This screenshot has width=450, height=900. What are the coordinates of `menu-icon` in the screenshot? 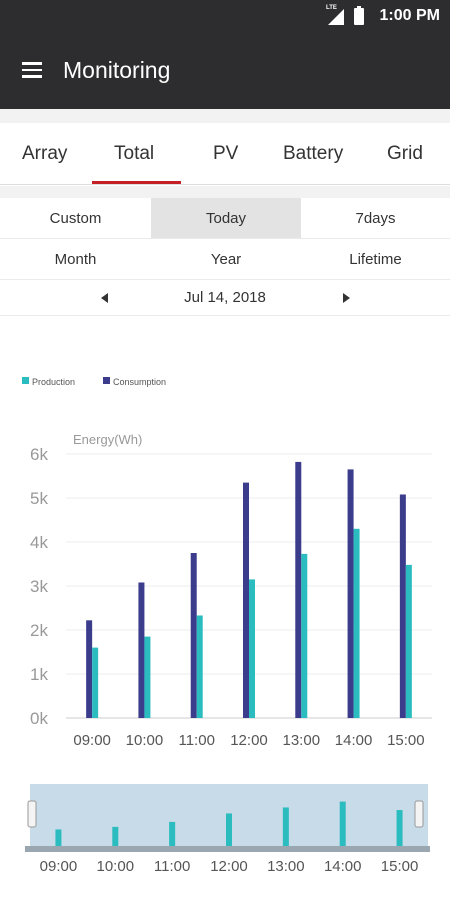 It's located at (32, 70).